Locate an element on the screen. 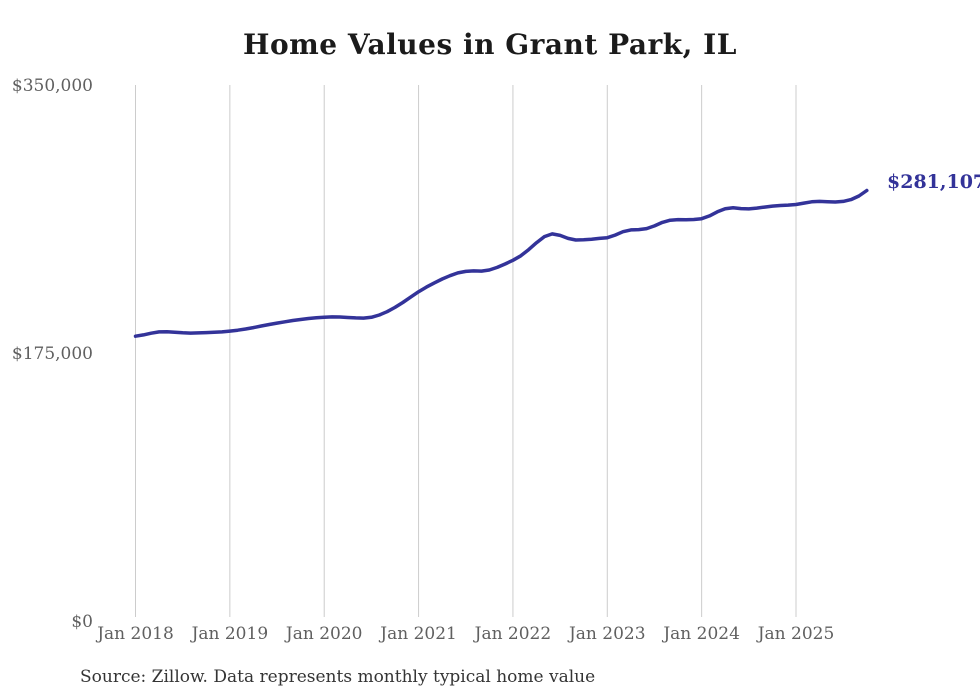  x-tick-label: Jan 2023 is located at coordinates (606, 634).